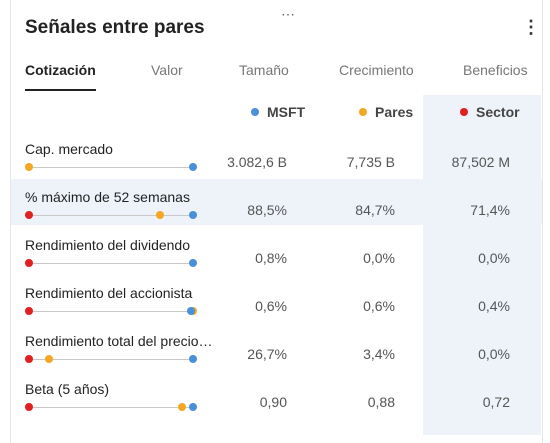 The width and height of the screenshot is (550, 443). Describe the element at coordinates (257, 162) in the screenshot. I see `msft-value: 3.082,6 B` at that location.